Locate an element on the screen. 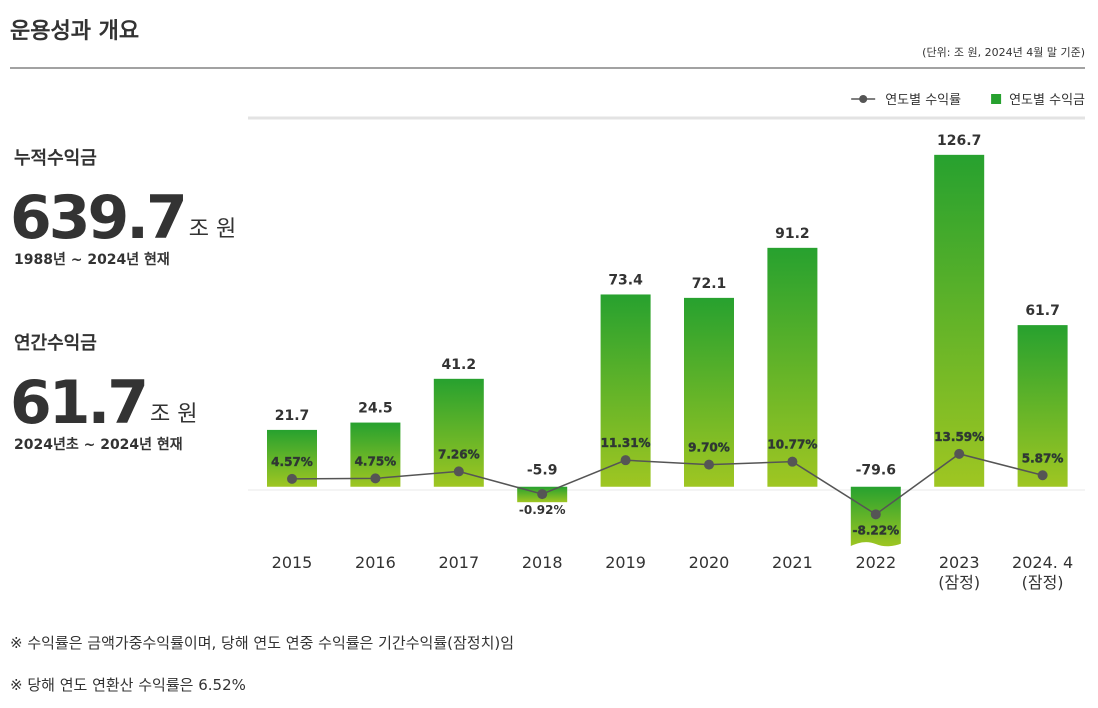 This screenshot has width=1098, height=708. line-value-label: 9.70% is located at coordinates (709, 448).